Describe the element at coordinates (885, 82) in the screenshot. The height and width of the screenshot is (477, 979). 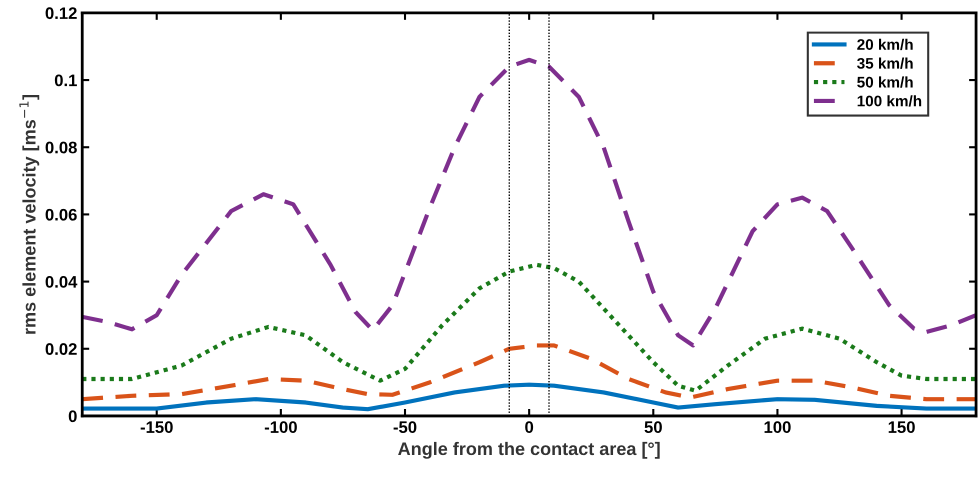
I see `legend-label: 50 km/h` at that location.